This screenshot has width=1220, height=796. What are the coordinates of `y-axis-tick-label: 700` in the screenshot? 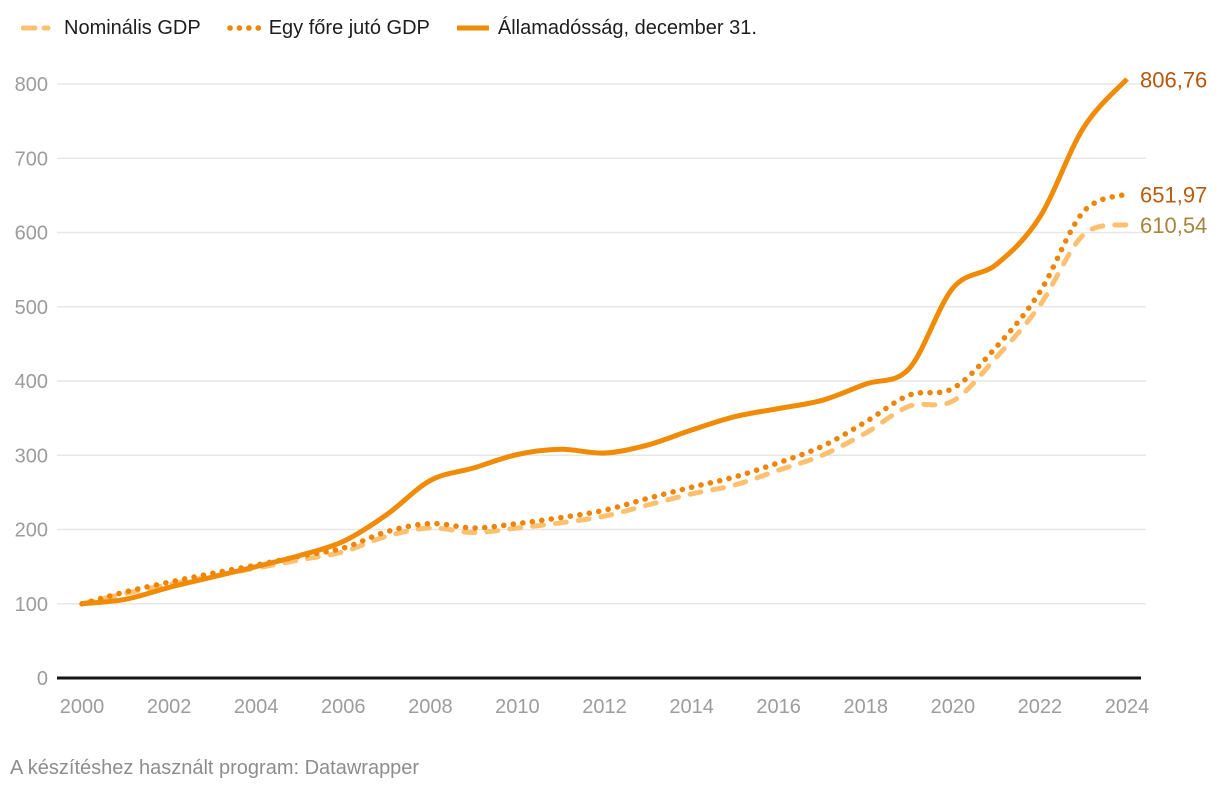 It's located at (31, 159).